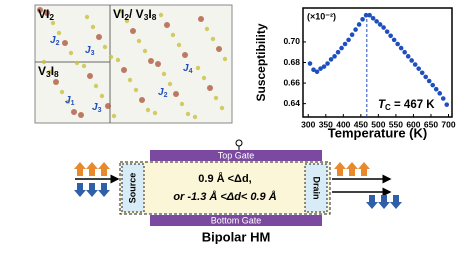 This screenshot has height=253, width=474. What do you see at coordinates (388, 107) in the screenshot?
I see `annotation-sub: C` at bounding box center [388, 107].